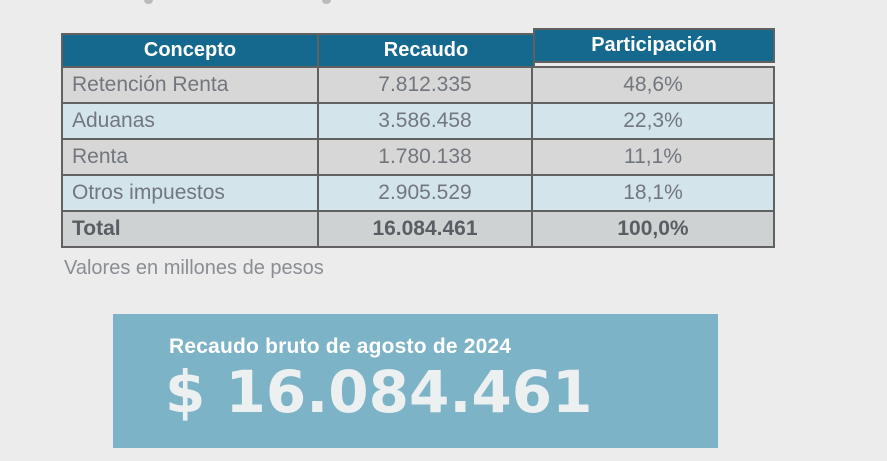  What do you see at coordinates (379, 392) in the screenshot?
I see `kpi-amount: $ 16.084.461` at bounding box center [379, 392].